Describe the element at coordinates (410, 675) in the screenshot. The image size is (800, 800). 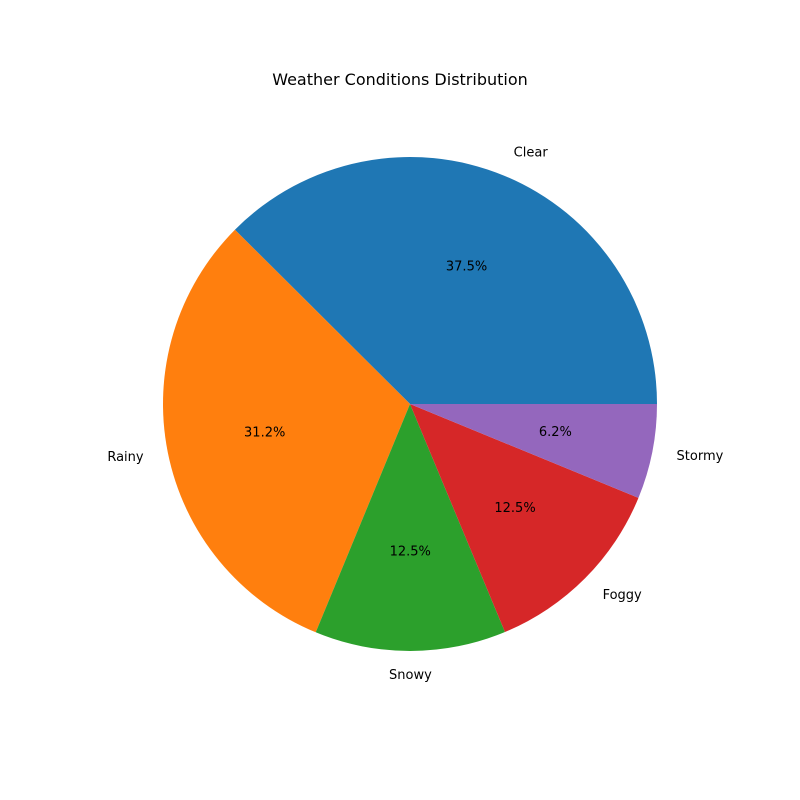
I see `slice-label-snowy: Snowy` at that location.